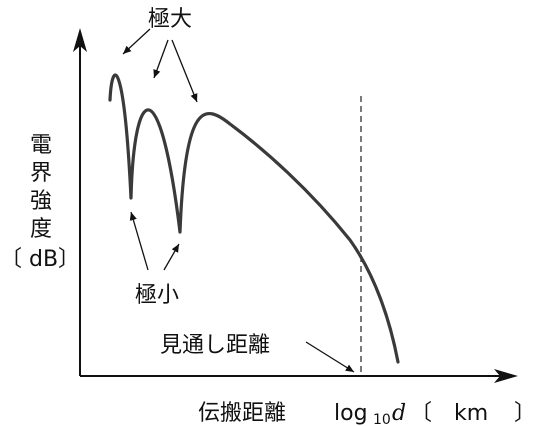  I want to click on los-distance-label: 見通し距離, so click(215, 345).